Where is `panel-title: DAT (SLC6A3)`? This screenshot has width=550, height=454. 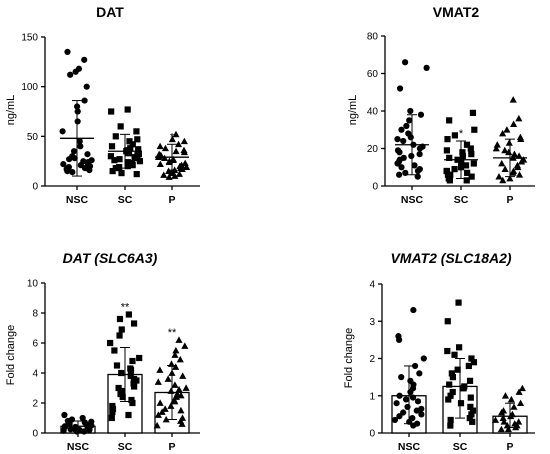 panel-title: DAT (SLC6A3) is located at coordinates (110, 258).